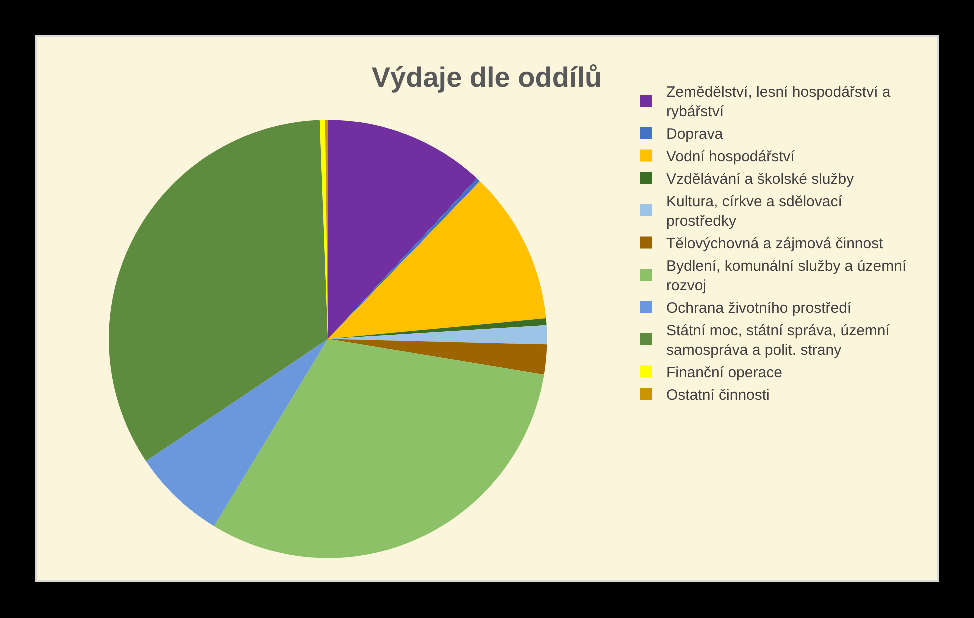 Image resolution: width=974 pixels, height=618 pixels. Describe the element at coordinates (759, 309) in the screenshot. I see `legend-label: Ochrana životního prostředí` at that location.